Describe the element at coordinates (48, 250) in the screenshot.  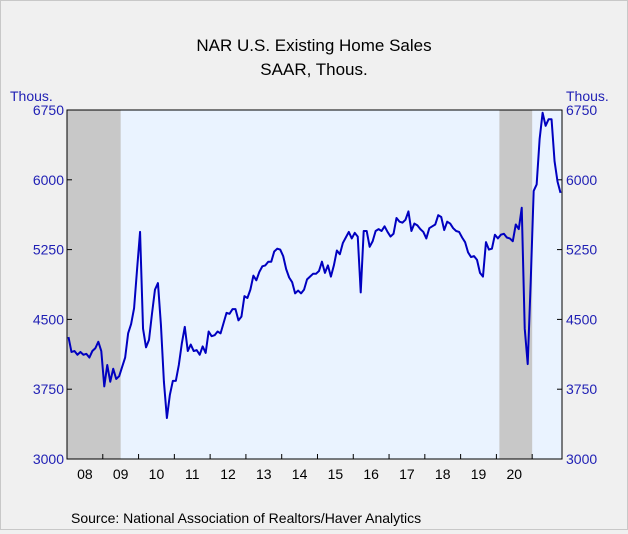
I see `y-tick-label-left: 5250` at that location.